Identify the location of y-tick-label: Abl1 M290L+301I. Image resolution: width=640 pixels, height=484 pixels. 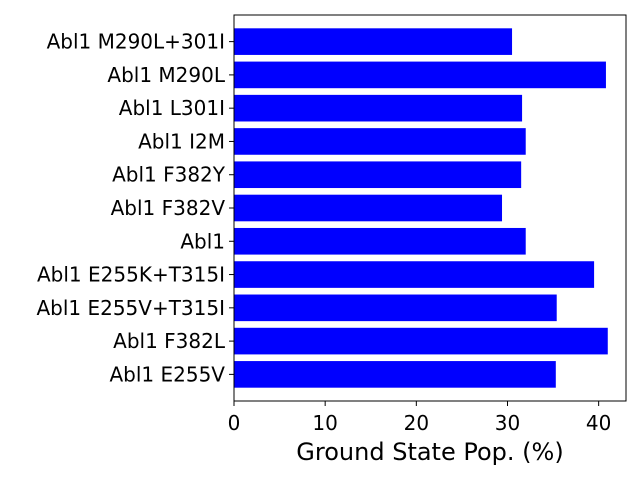
(136, 42).